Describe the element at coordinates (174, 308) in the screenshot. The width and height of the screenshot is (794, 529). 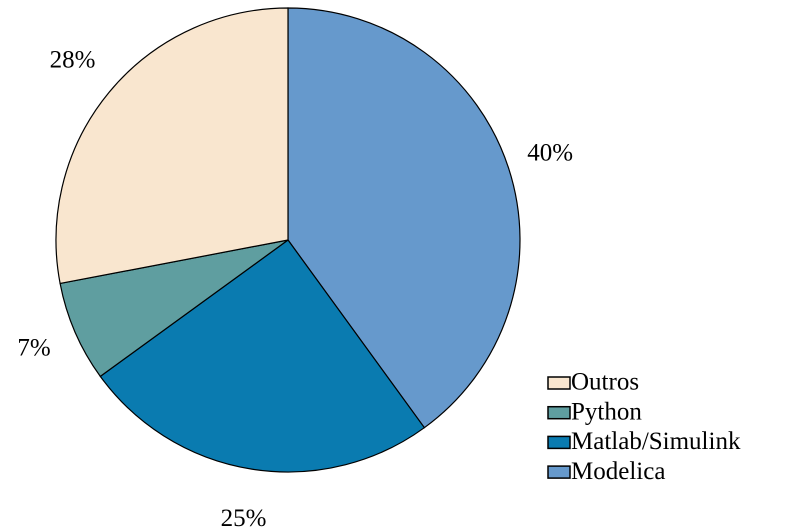
I see `pie-slice` at that location.